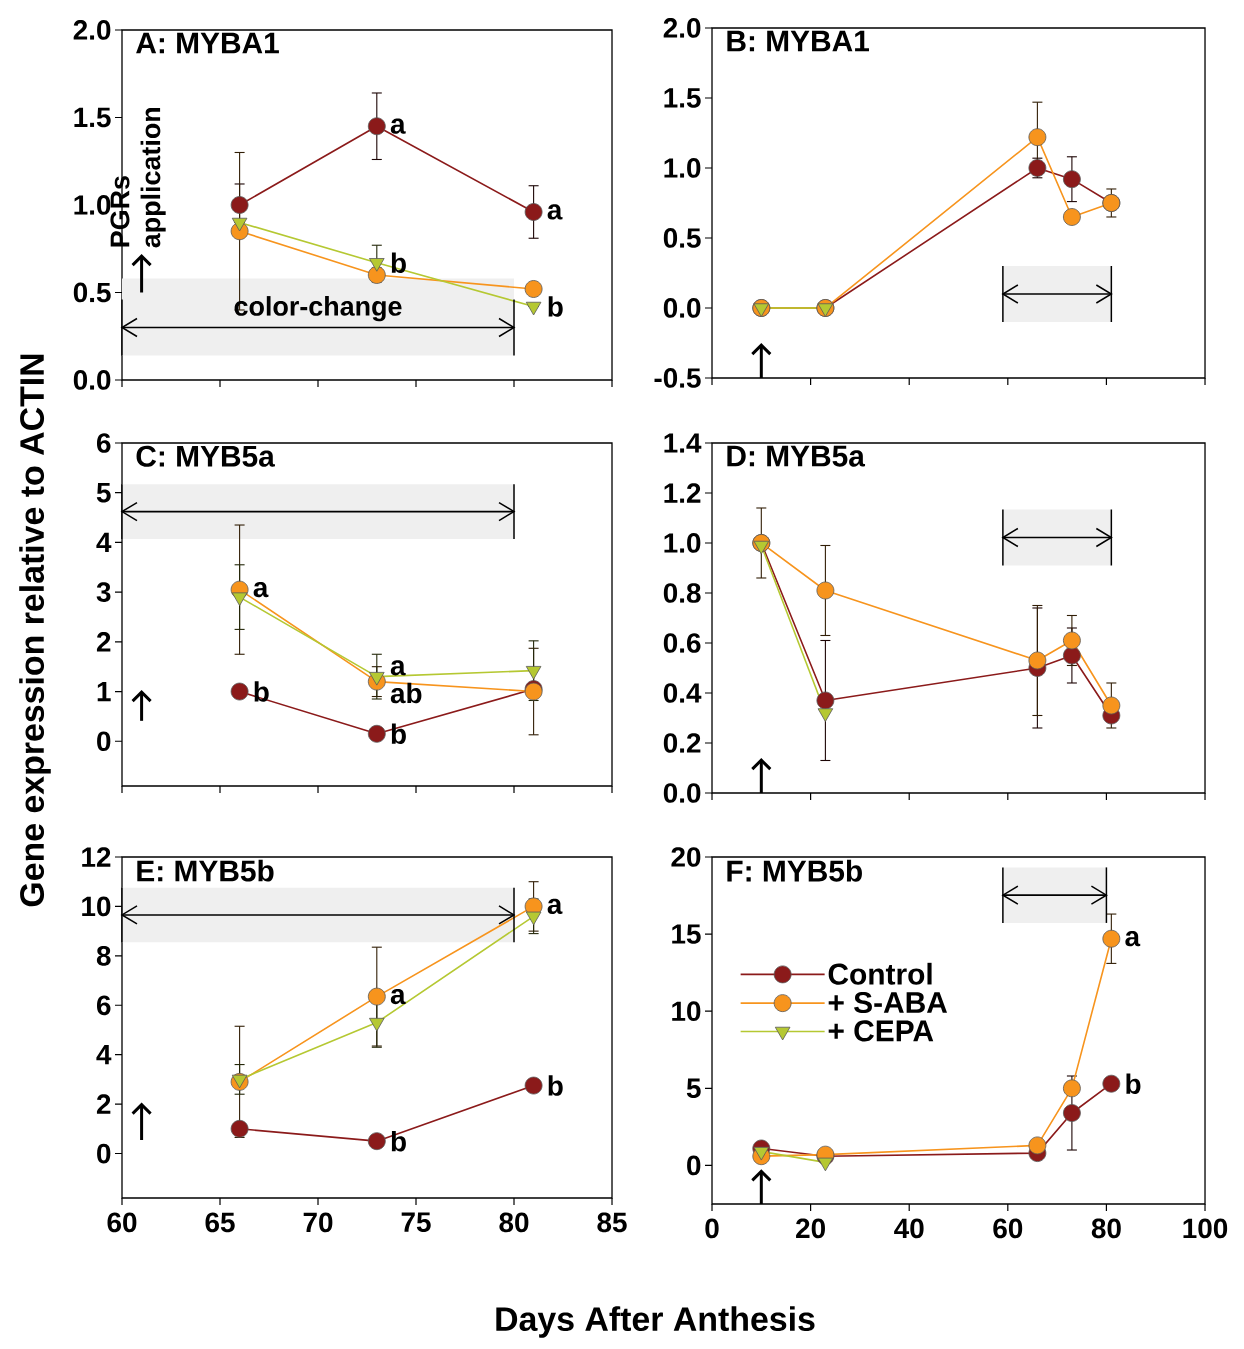 This screenshot has height=1349, width=1244. Describe the element at coordinates (880, 973) in the screenshot. I see `legend-label: Control` at that location.